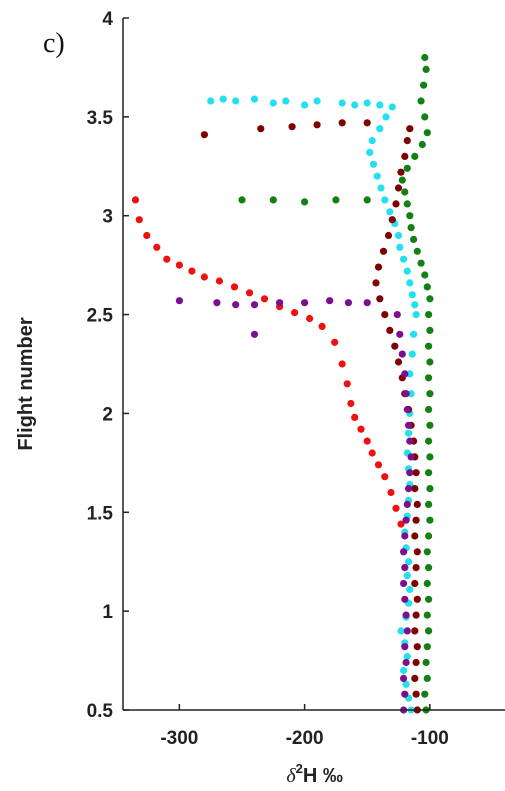  I want to click on y-tick-label: 2, so click(107, 414).